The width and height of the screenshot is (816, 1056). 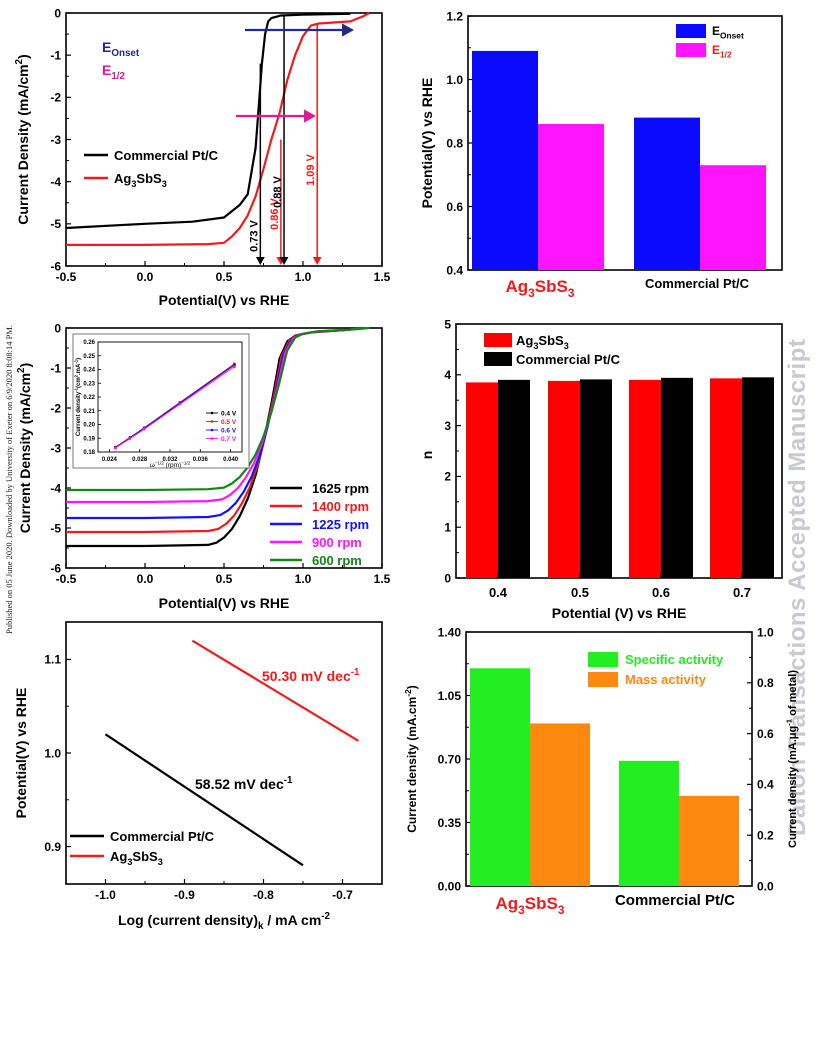 What do you see at coordinates (382, 579) in the screenshot?
I see `rde-x-tick-label: 1.5` at bounding box center [382, 579].